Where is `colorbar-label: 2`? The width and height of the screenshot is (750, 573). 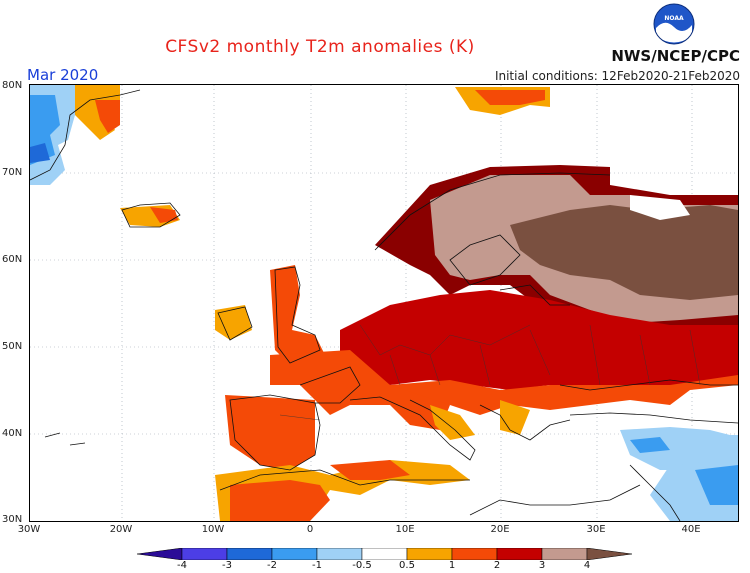
colorbar-label: 2 is located at coordinates (497, 565).